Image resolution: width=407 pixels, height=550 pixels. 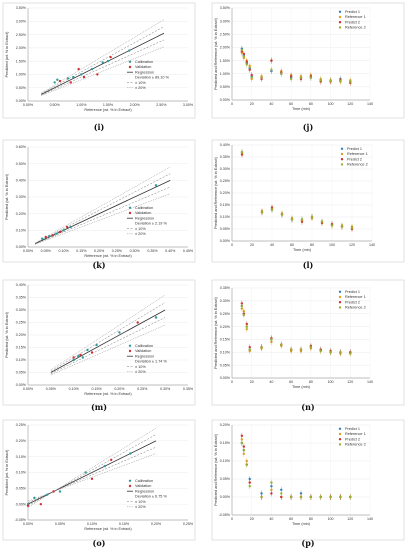 What do you see at coordinates (81, 105) in the screenshot?
I see `x-tick-label: 1.00%` at bounding box center [81, 105].